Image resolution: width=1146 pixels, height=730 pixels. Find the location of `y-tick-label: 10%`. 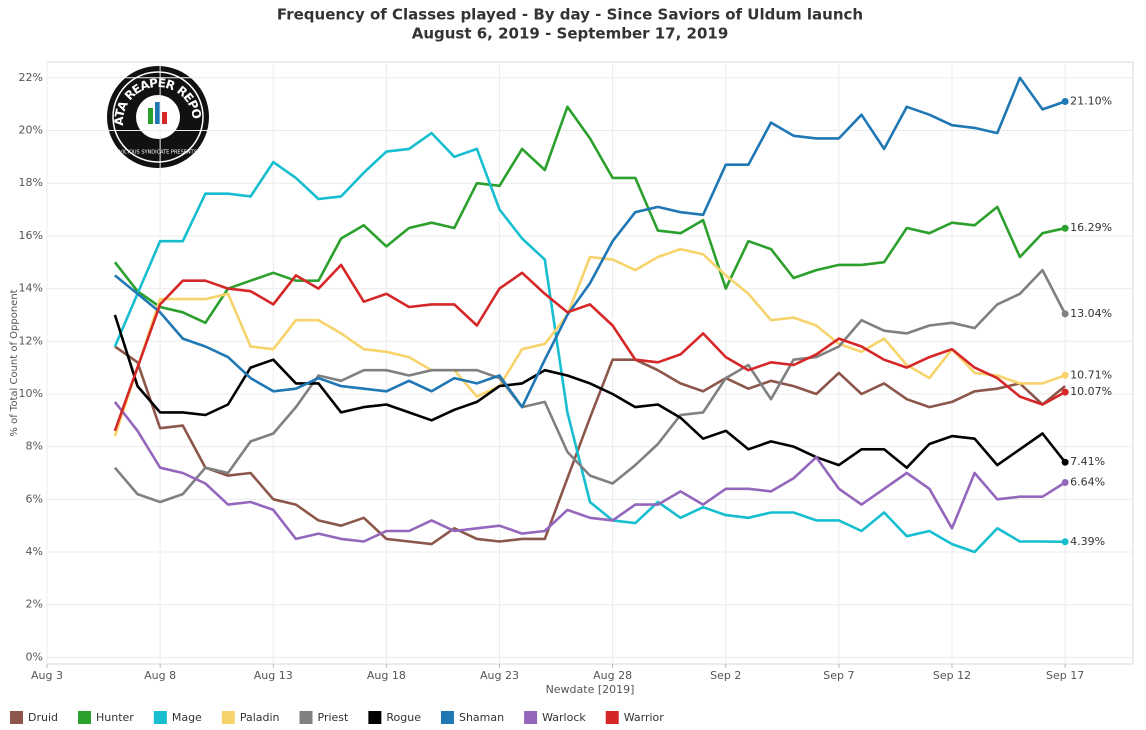

y-tick-label: 10% is located at coordinates (31, 393).